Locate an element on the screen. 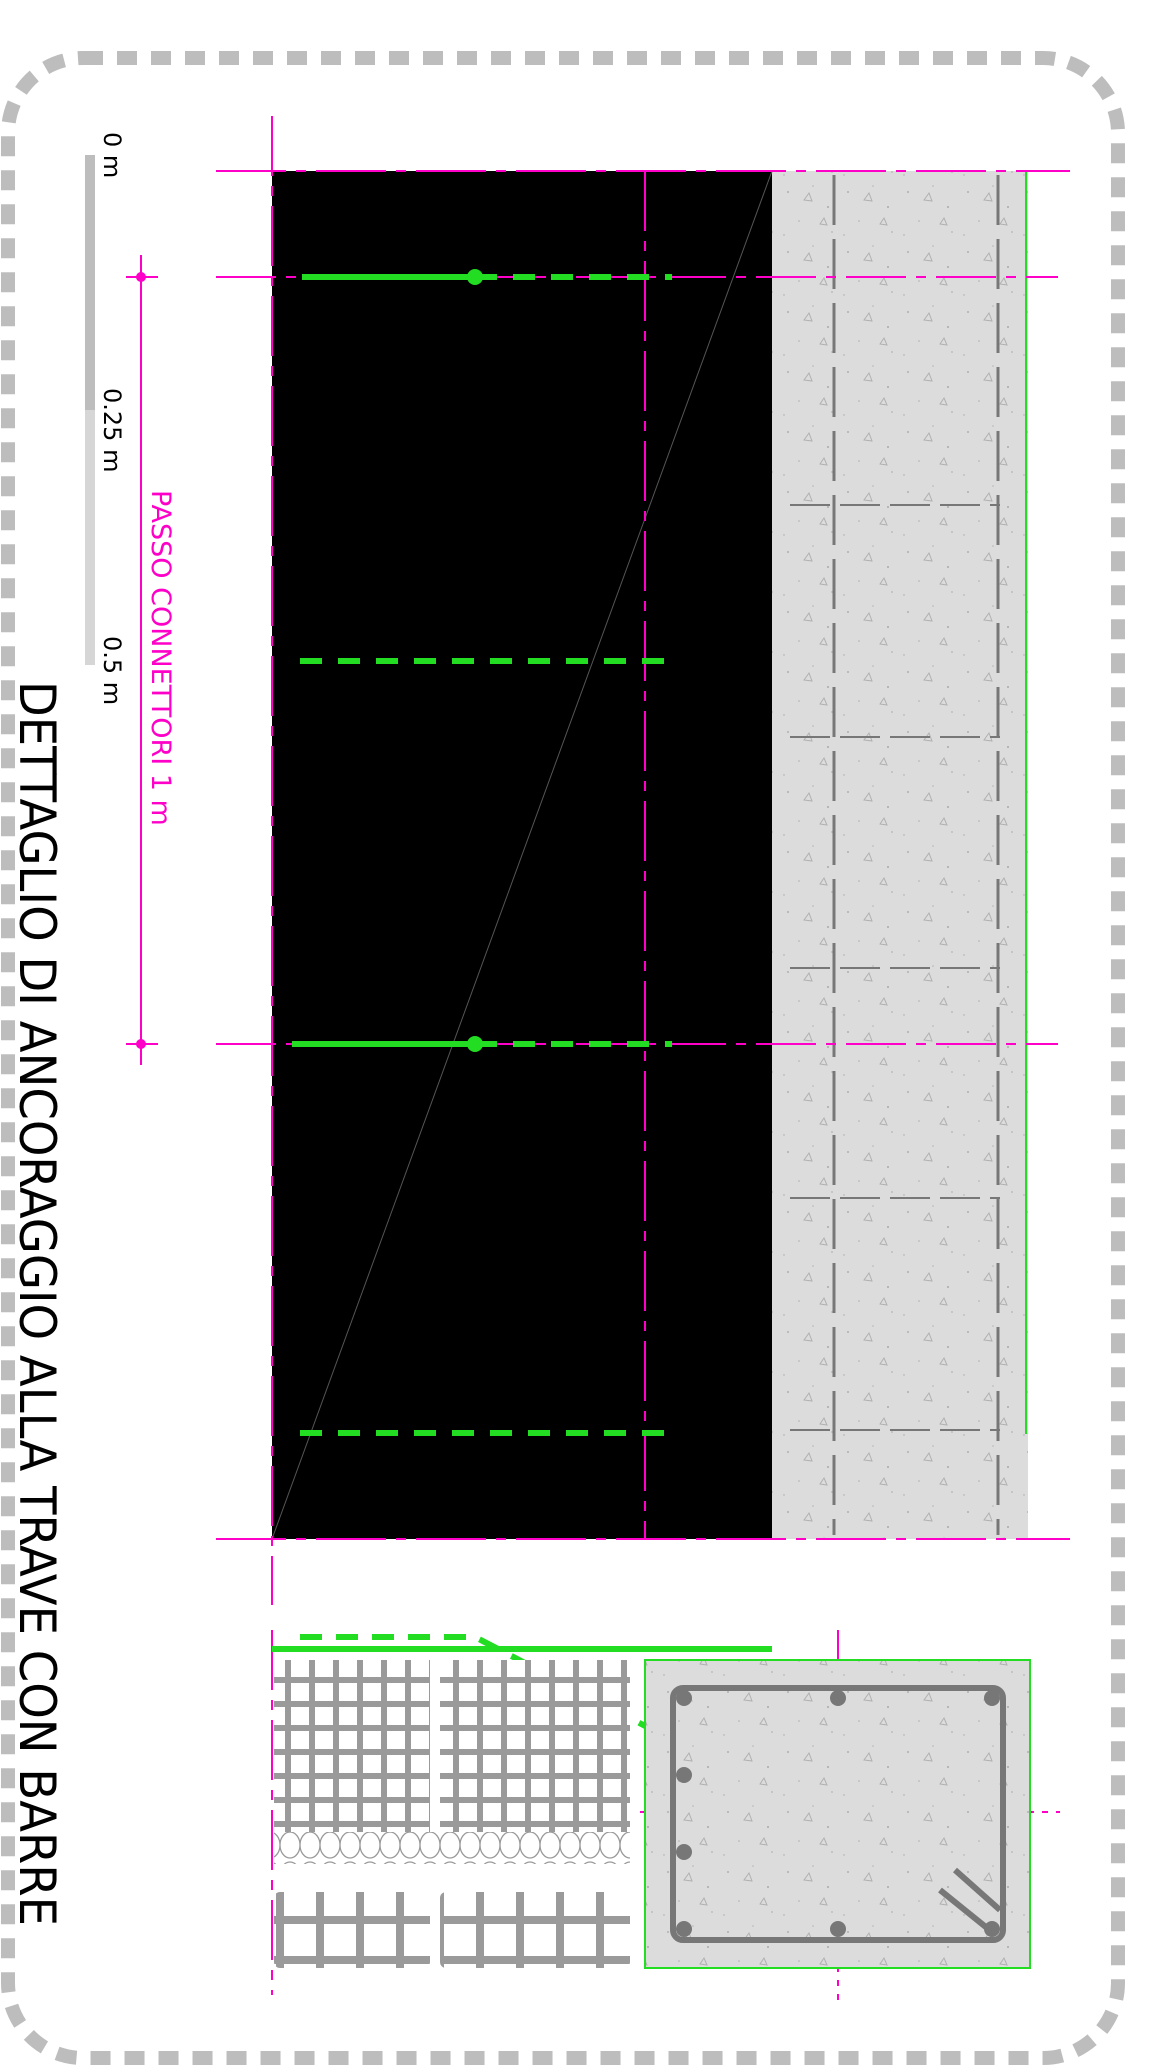  hollow-brick-right is located at coordinates (535, 1746).